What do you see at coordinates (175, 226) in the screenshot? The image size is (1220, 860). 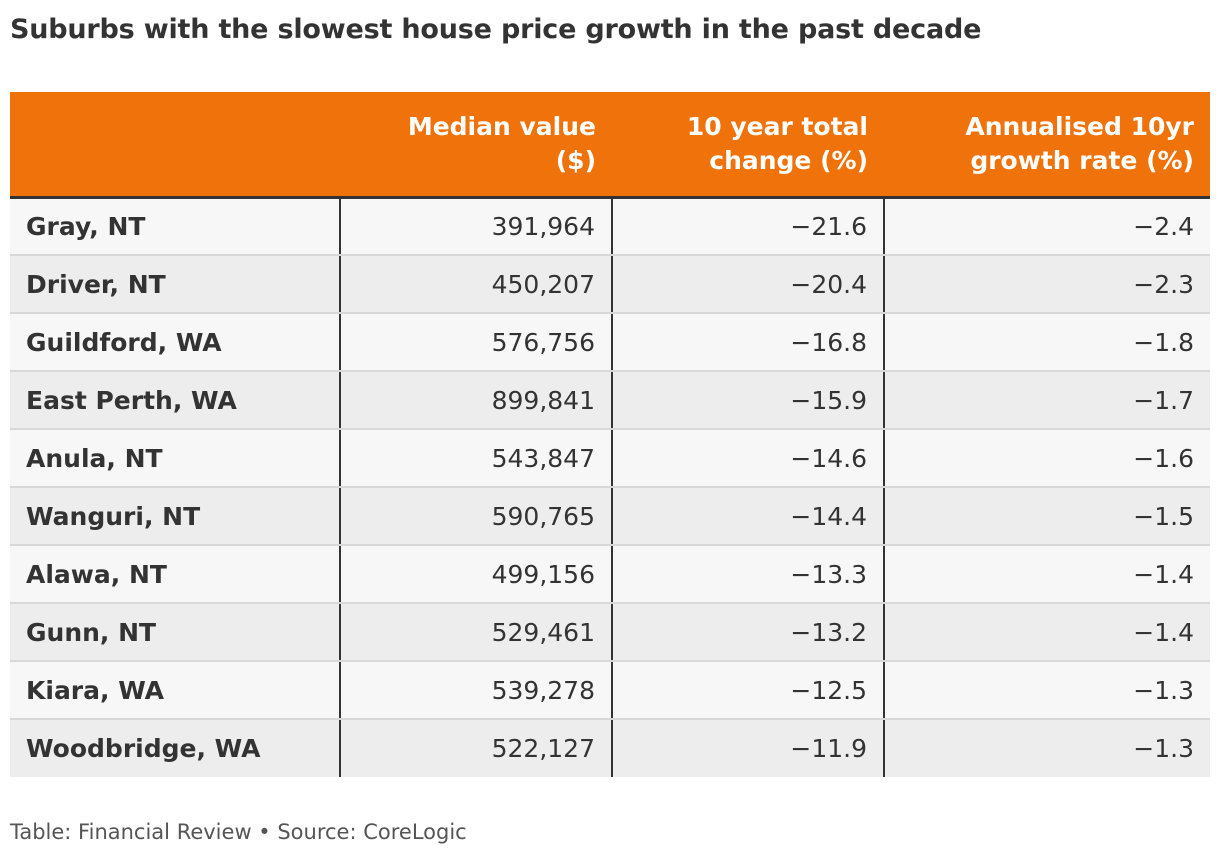 I see `suburb-cell: Gray, NT` at bounding box center [175, 226].